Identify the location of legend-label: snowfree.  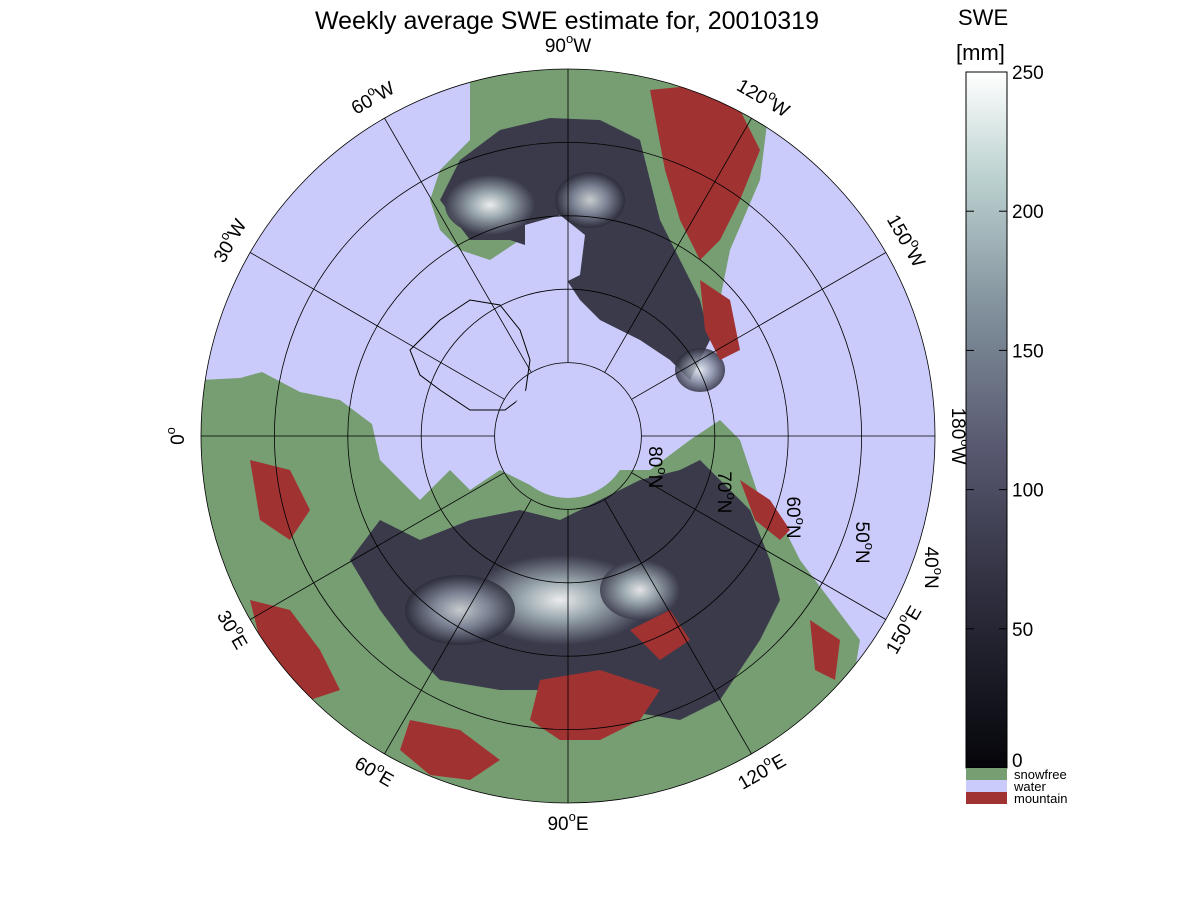
(1040, 774).